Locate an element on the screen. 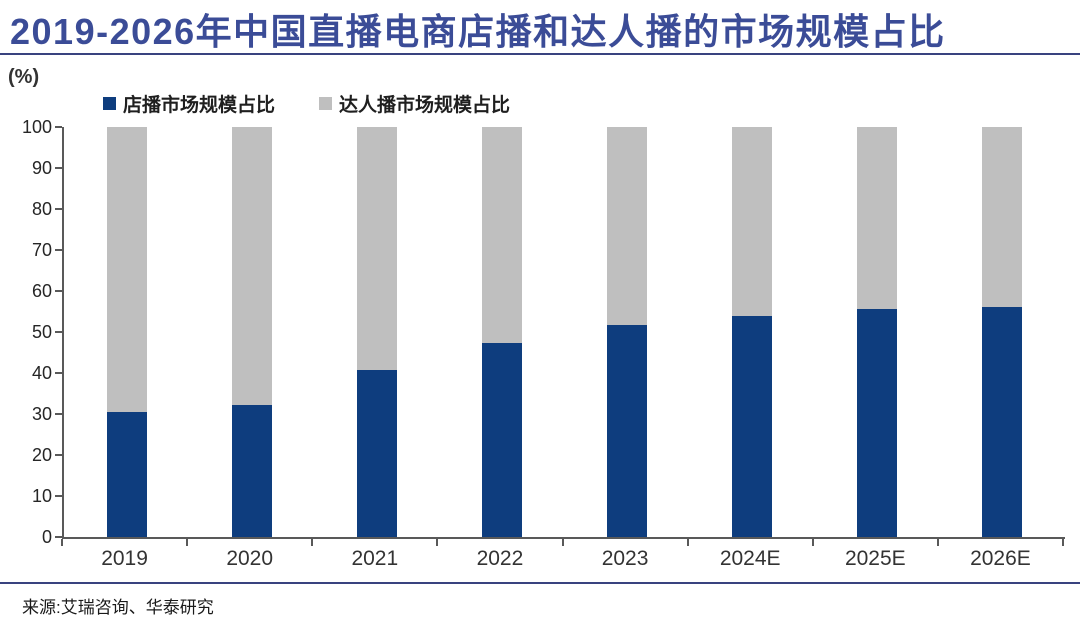 This screenshot has height=638, width=1080. legend-item-store: 店播市场规模占比 is located at coordinates (189, 103).